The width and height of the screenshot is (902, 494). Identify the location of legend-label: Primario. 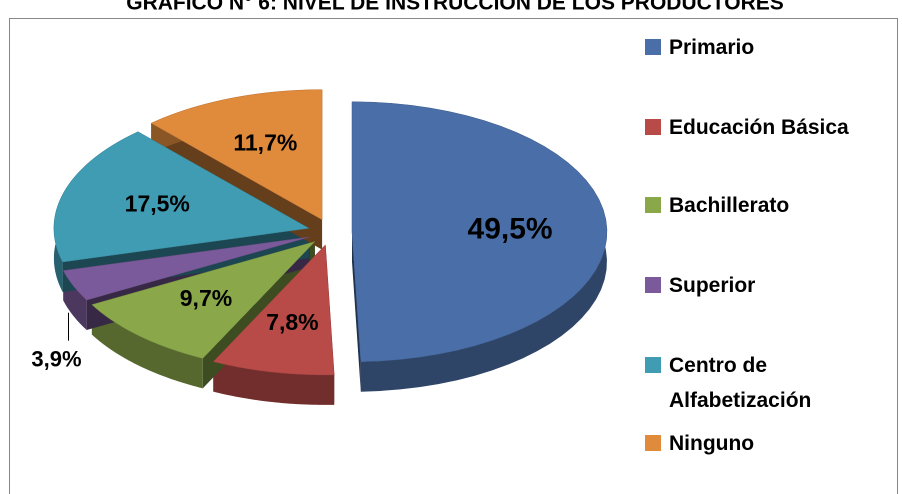
(712, 47).